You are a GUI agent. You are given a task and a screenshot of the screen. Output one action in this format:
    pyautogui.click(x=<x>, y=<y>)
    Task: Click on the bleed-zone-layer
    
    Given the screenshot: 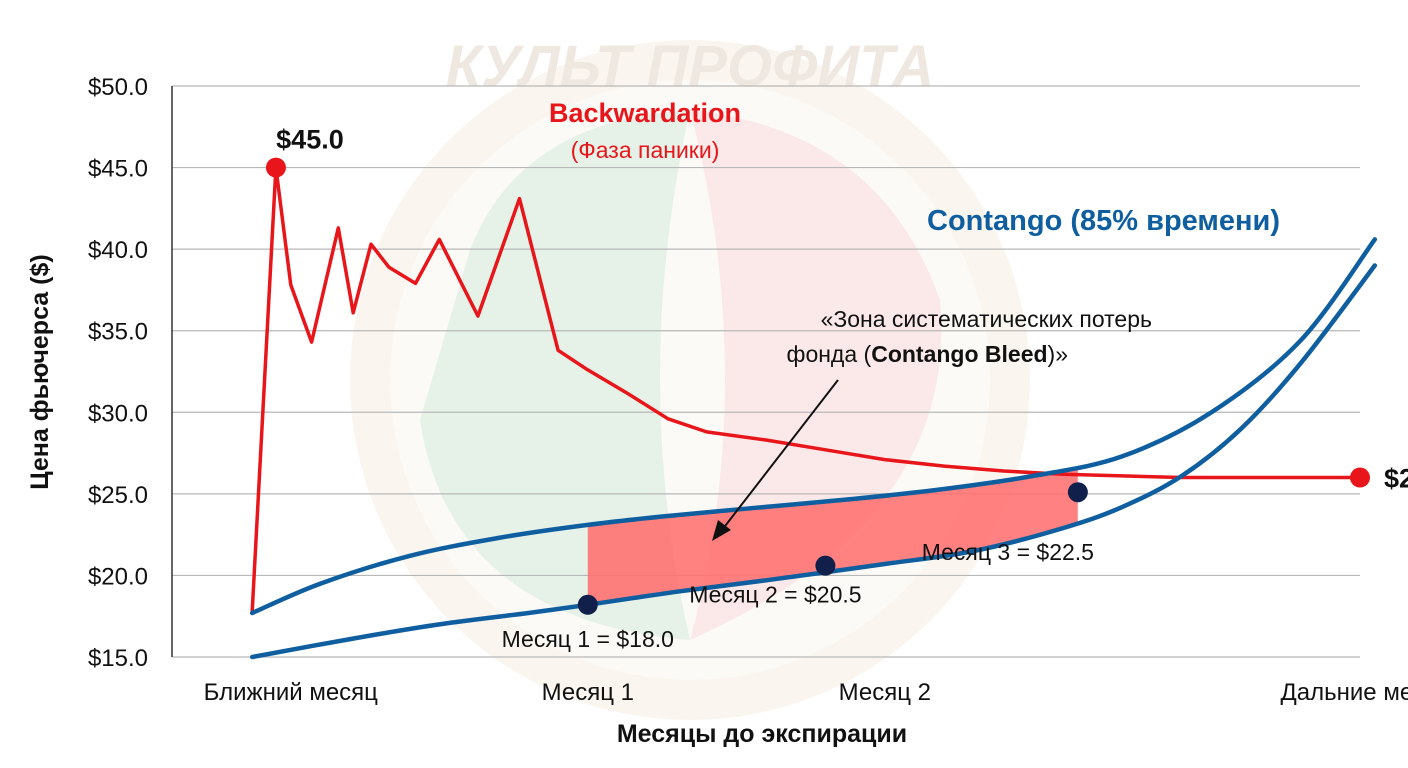 What is the action you would take?
    pyautogui.click(x=832, y=535)
    